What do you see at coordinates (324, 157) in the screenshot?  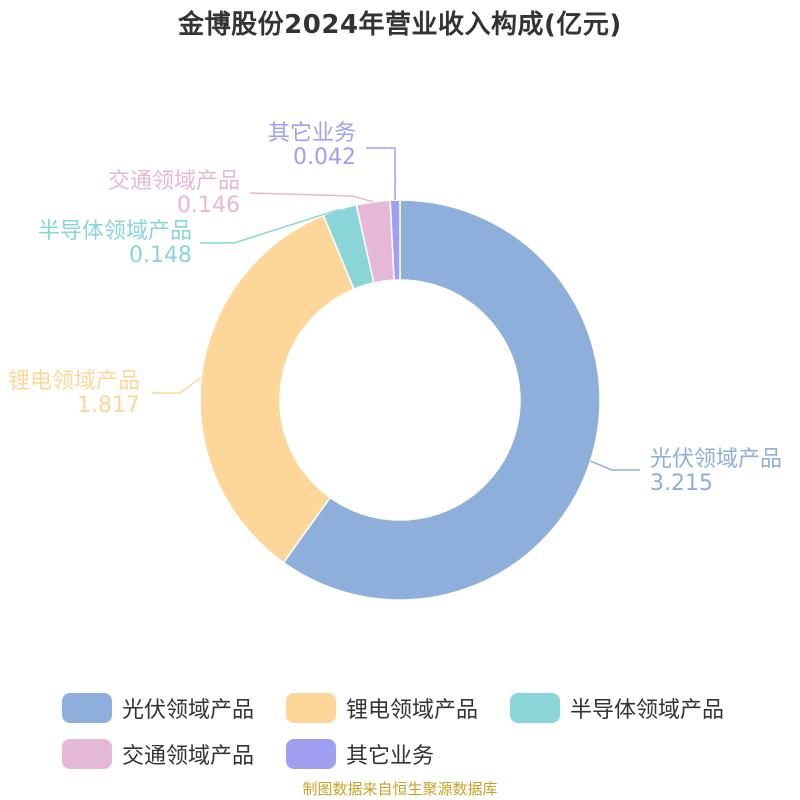 I see `slice-value-label-4: 0.042` at bounding box center [324, 157].